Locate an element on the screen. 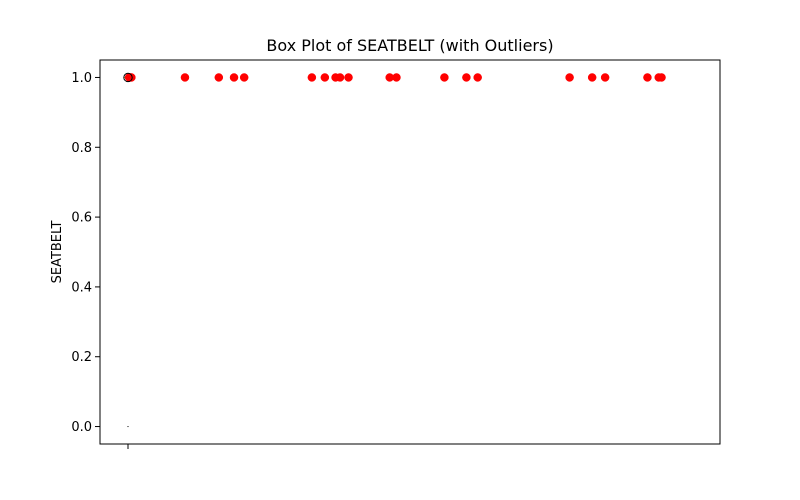  box-outlier-marker is located at coordinates (128, 77).